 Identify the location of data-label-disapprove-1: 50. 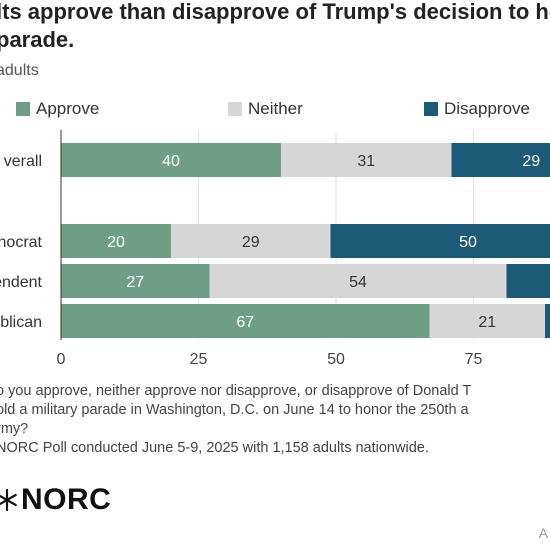
(468, 242).